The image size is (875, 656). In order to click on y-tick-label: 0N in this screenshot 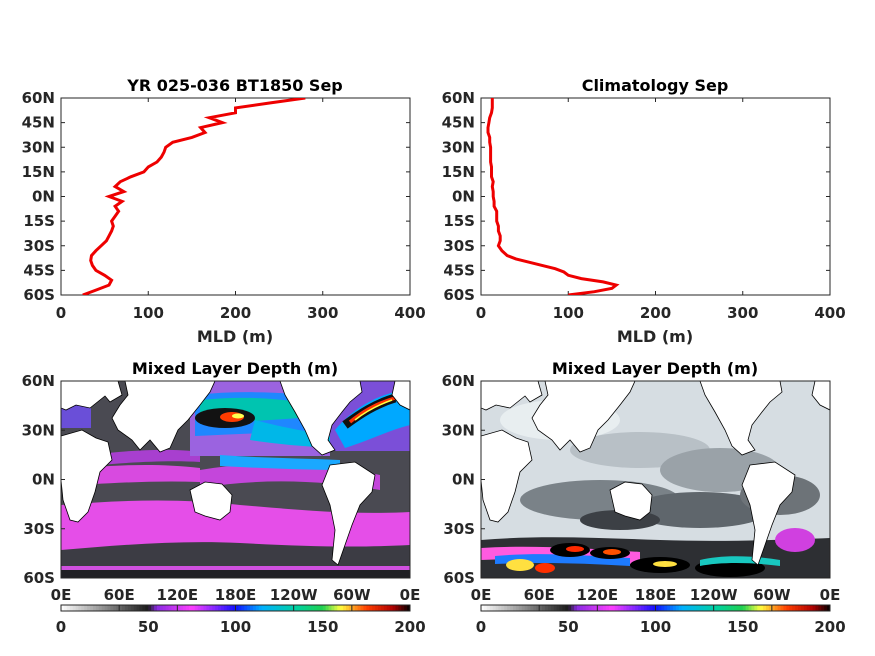, I will do `click(463, 480)`.